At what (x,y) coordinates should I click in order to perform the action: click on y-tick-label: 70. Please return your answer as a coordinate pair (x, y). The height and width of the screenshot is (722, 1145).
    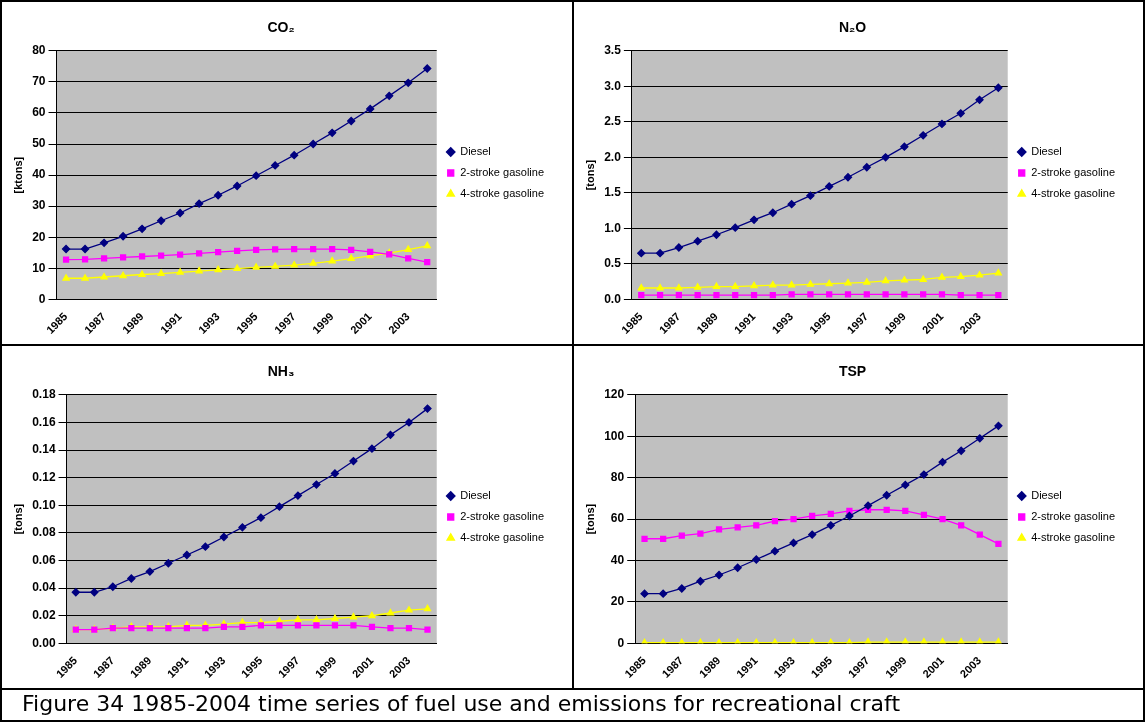
    Looking at the image, I should click on (39, 81).